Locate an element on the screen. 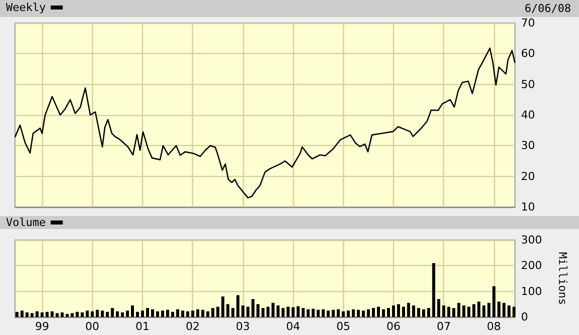  x-tick-label: 06 is located at coordinates (393, 326).